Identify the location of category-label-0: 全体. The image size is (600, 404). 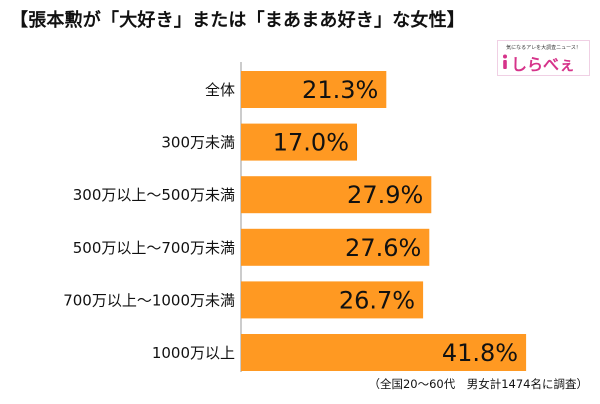
(220, 90).